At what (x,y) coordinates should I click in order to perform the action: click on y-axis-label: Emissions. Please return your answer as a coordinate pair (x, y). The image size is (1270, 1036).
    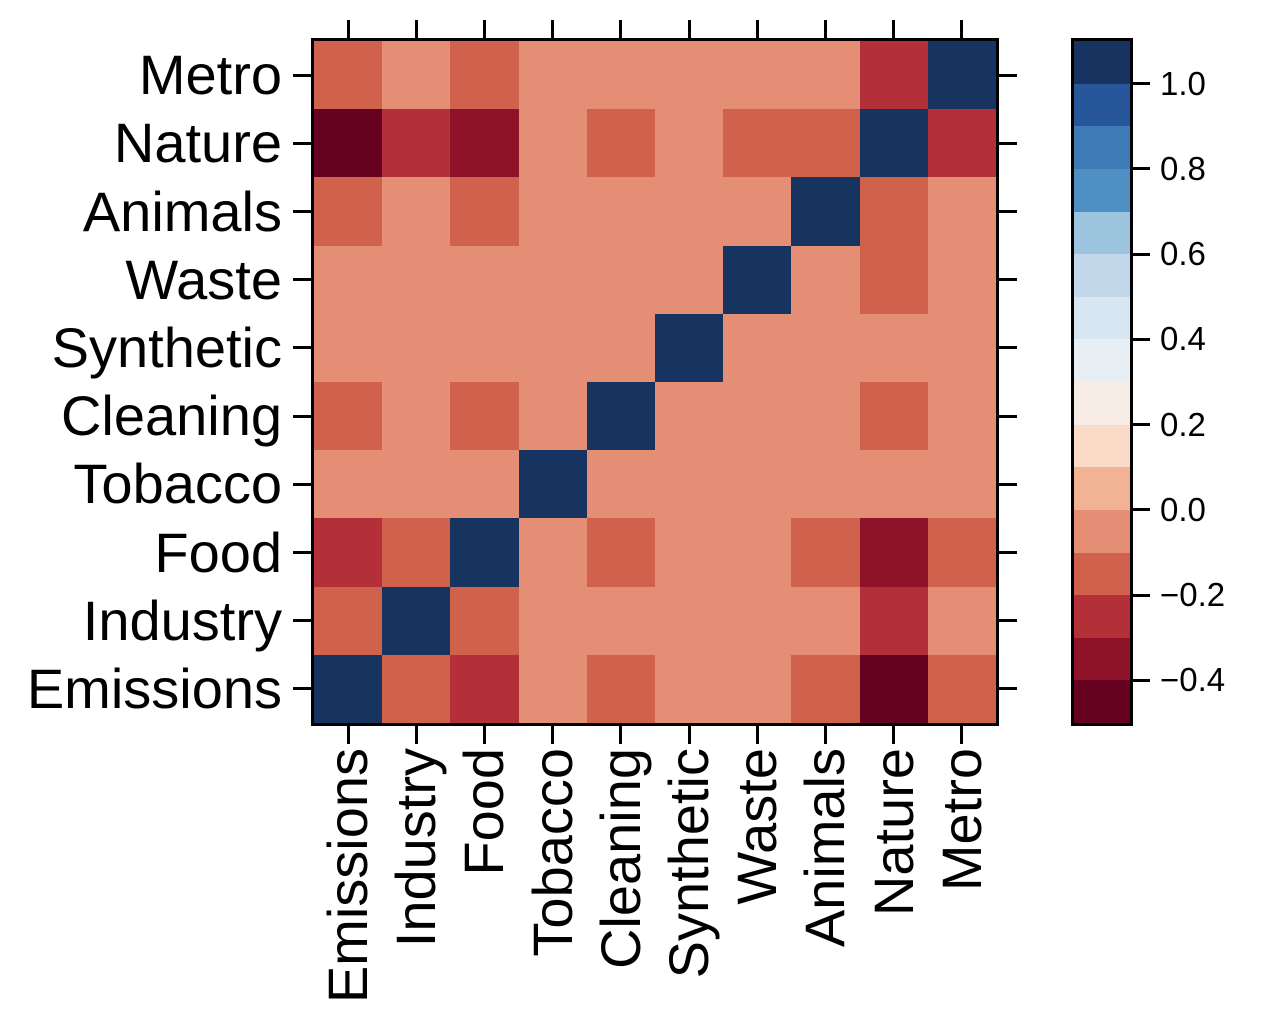
    Looking at the image, I should click on (154, 688).